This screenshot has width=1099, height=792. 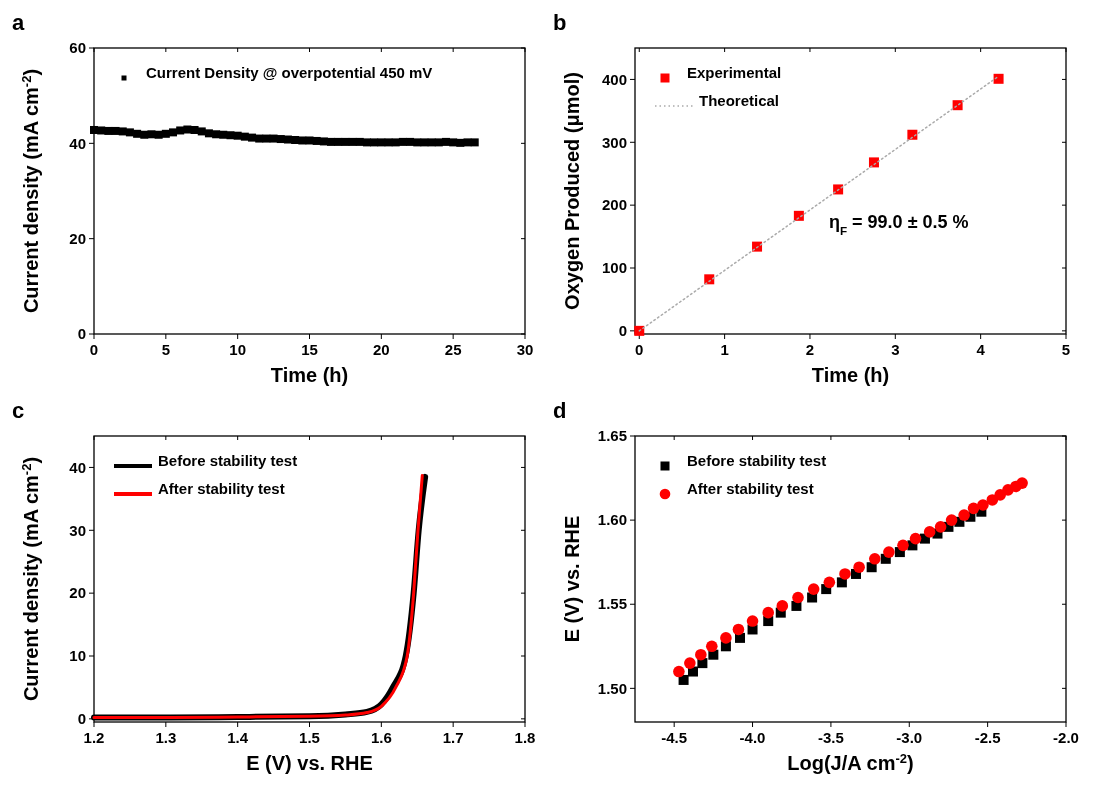 What do you see at coordinates (612, 436) in the screenshot?
I see `y-tick-label: 1.65` at bounding box center [612, 436].